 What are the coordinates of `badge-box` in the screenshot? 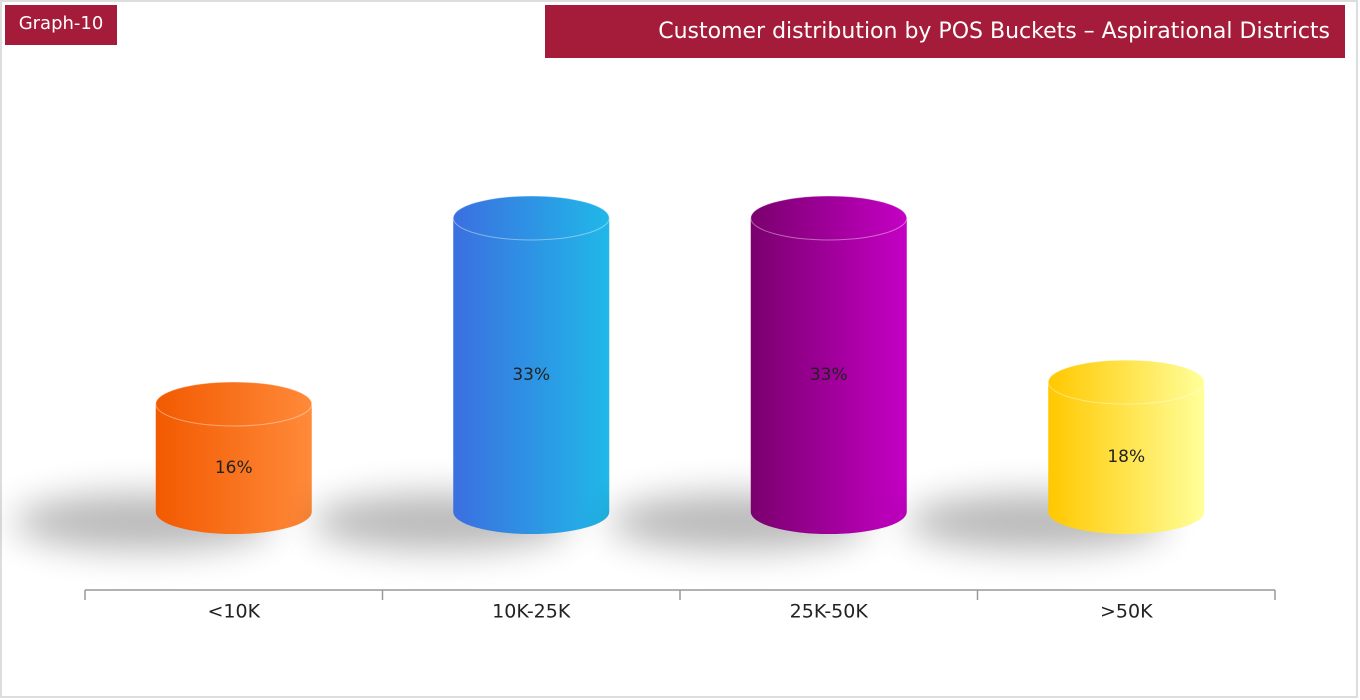 It's located at (61, 25).